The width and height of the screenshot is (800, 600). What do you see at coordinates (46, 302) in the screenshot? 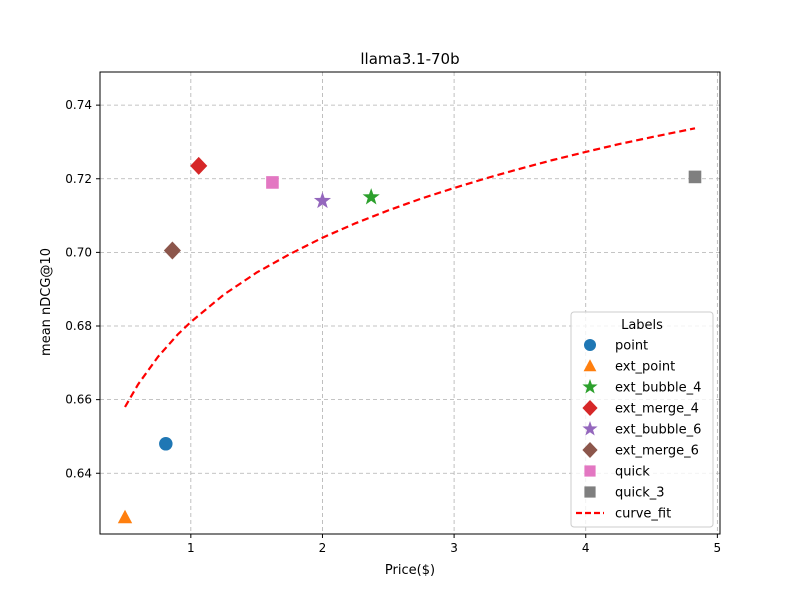
I see `y-axis-label: mean nDCG@10` at bounding box center [46, 302].